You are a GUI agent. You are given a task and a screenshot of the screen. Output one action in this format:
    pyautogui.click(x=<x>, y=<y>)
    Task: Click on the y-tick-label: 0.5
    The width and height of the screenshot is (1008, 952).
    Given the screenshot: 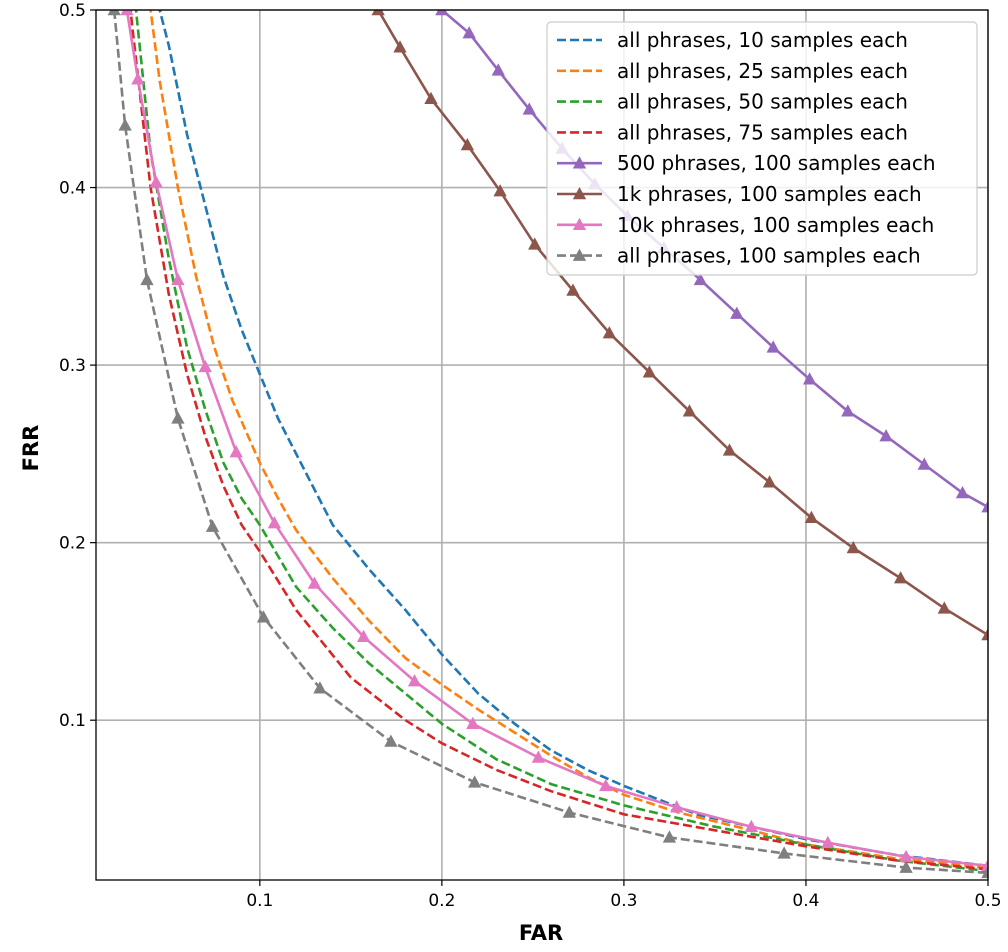 What is the action you would take?
    pyautogui.click(x=72, y=11)
    